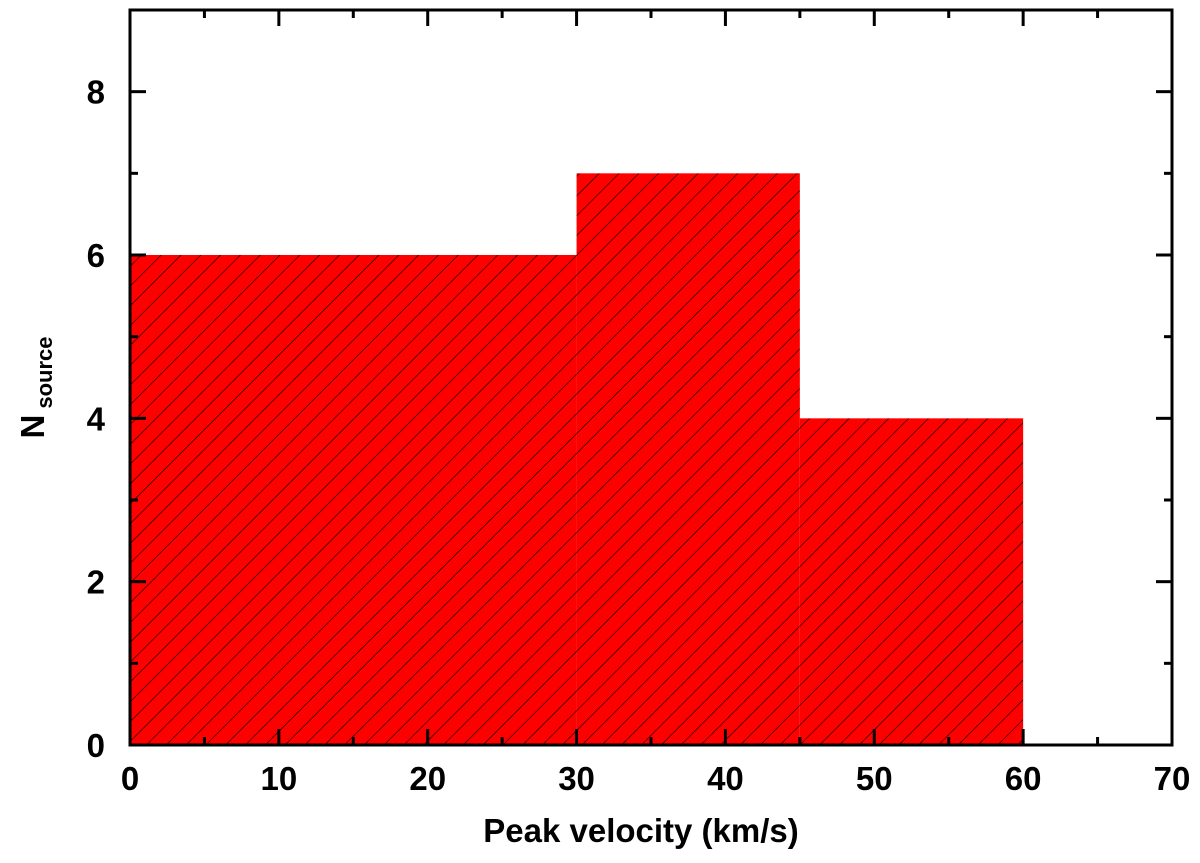  I want to click on x-tick-label: 20, so click(427, 778).